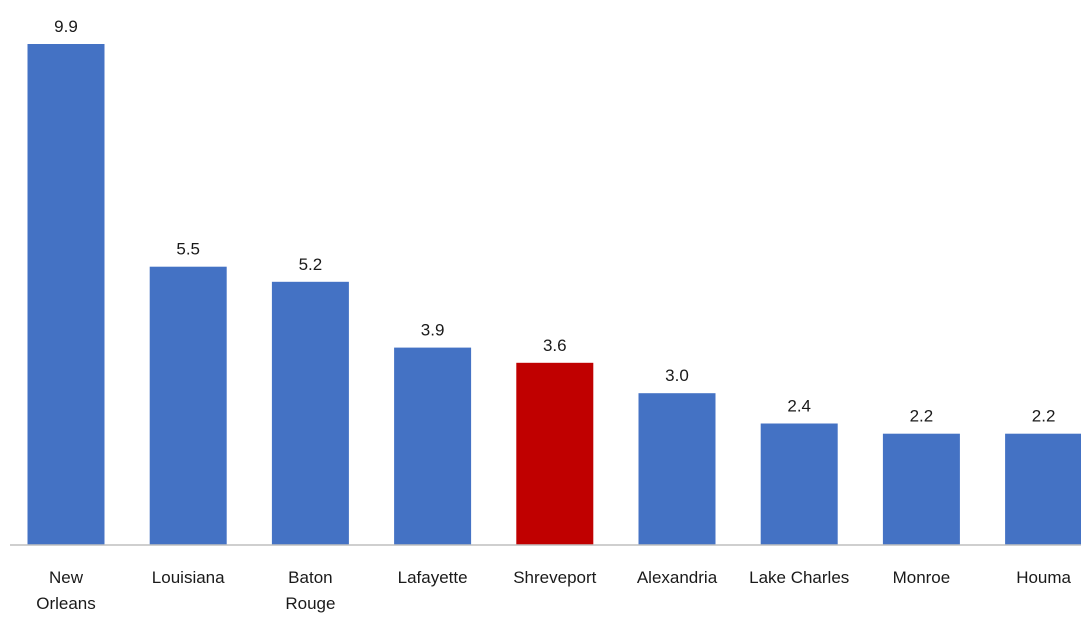  Describe the element at coordinates (1043, 577) in the screenshot. I see `category-label-8: Houma` at that location.